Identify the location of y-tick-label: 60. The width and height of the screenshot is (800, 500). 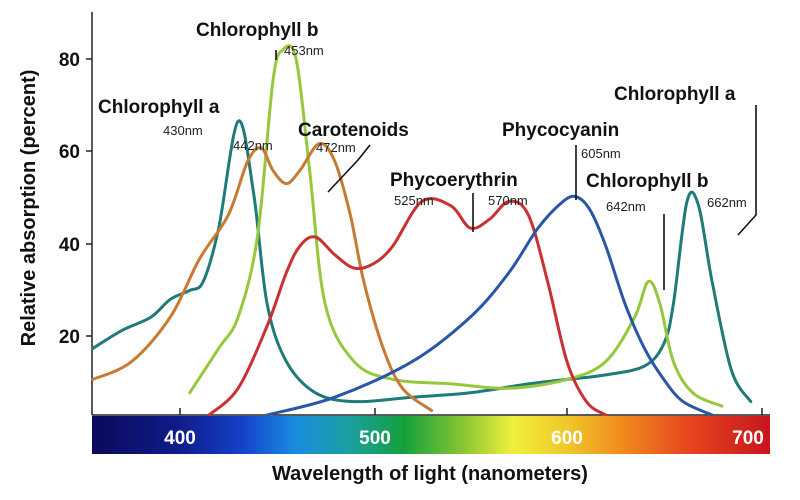
(69, 152).